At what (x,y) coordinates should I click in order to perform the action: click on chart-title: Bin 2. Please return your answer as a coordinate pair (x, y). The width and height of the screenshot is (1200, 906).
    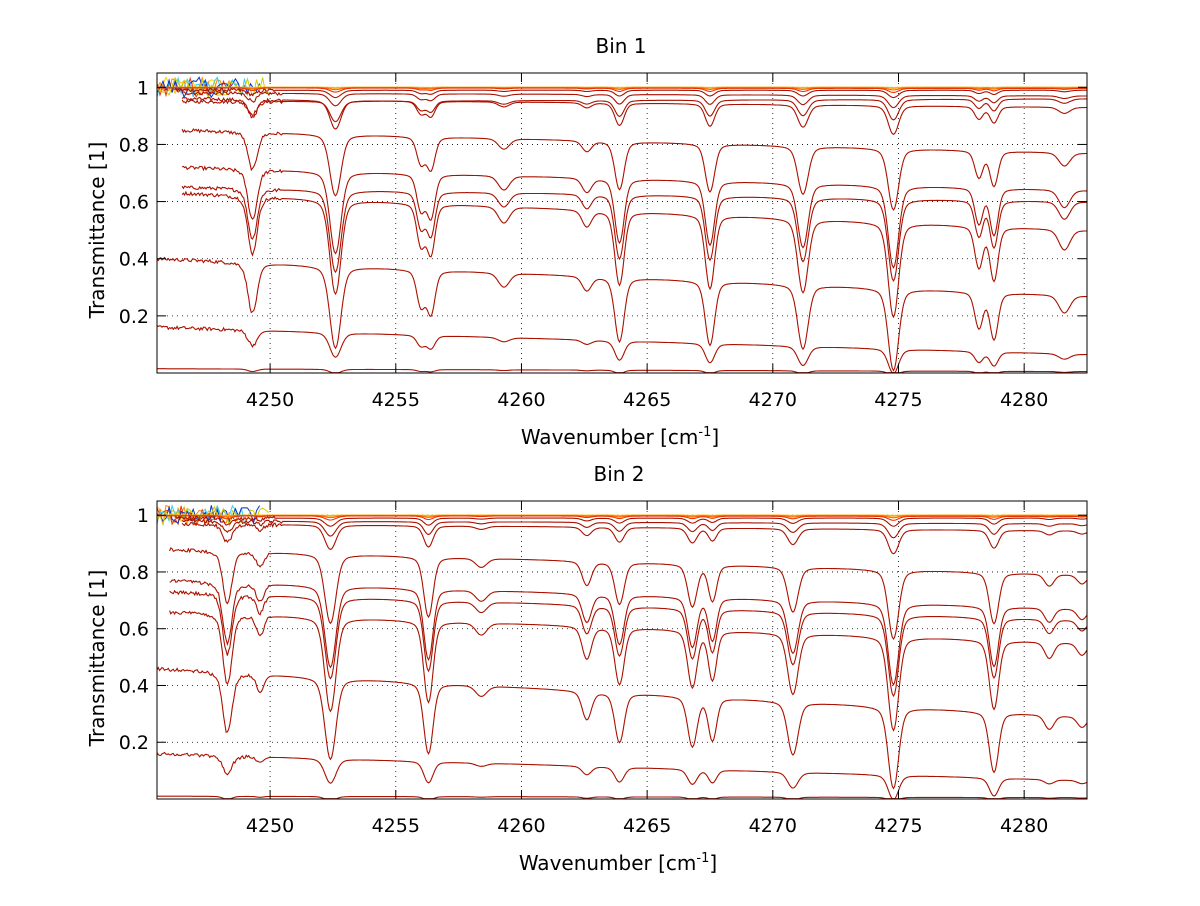
    Looking at the image, I should click on (618, 474).